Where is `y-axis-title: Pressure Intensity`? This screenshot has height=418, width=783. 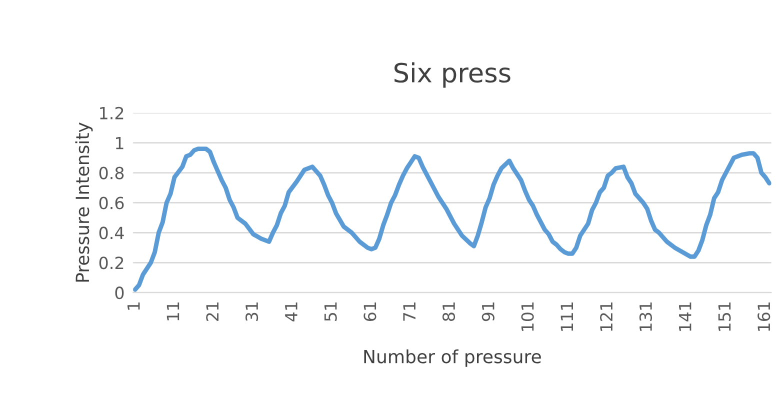 y-axis-title: Pressure Intensity is located at coordinates (84, 202).